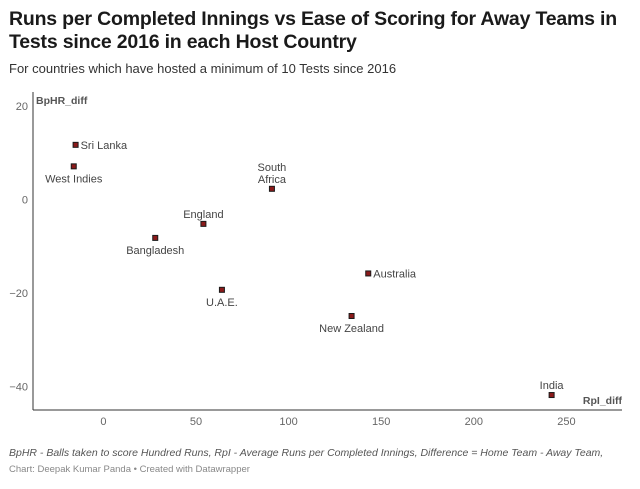 This screenshot has height=489, width=640. I want to click on data-point-label: Sri Lanka, so click(104, 146).